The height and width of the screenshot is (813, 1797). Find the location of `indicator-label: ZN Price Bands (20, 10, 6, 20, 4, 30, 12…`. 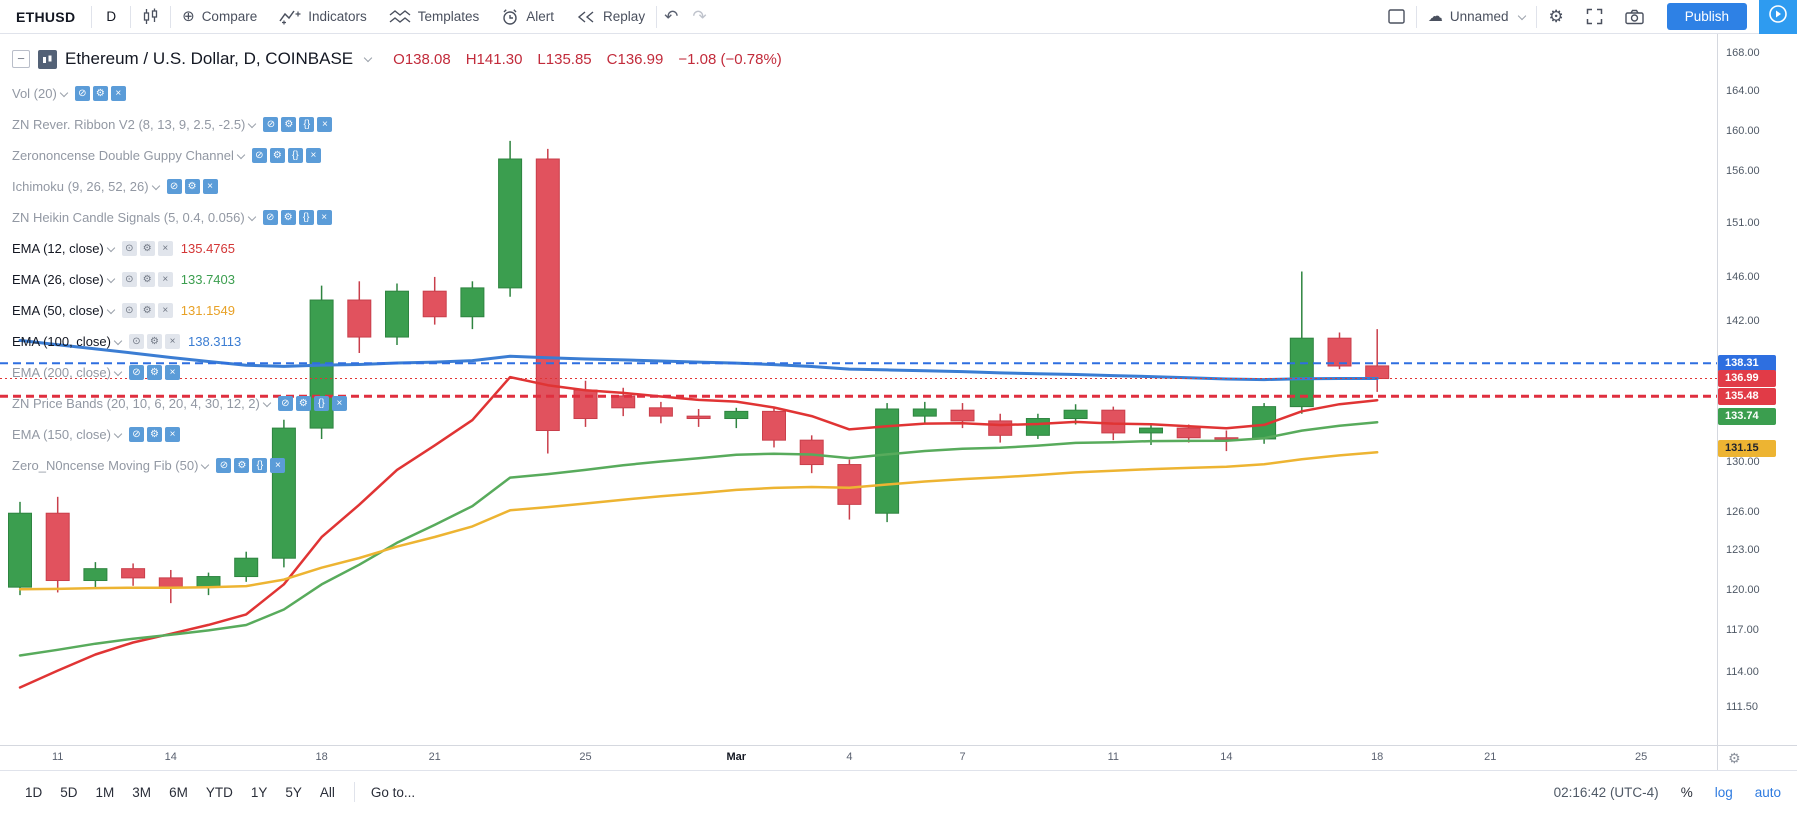

indicator-label: ZN Price Bands (20, 10, 6, 20, 4, 30, 12… is located at coordinates (136, 403).